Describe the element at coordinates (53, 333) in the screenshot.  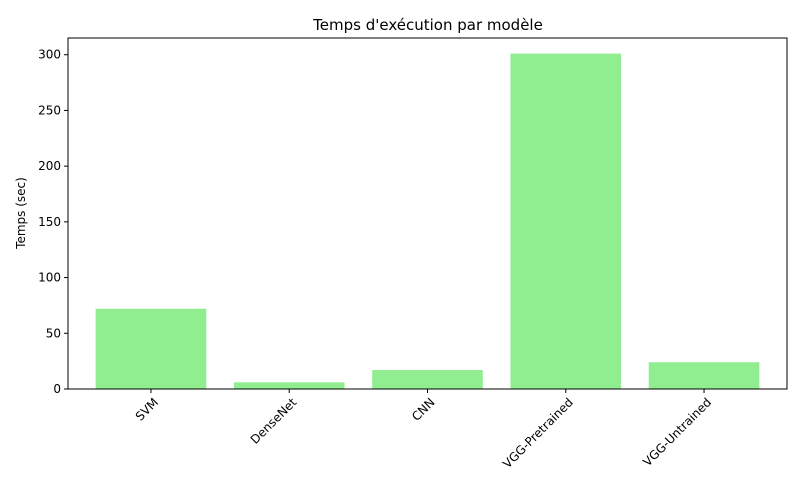
I see `y-tick-label: 50` at that location.